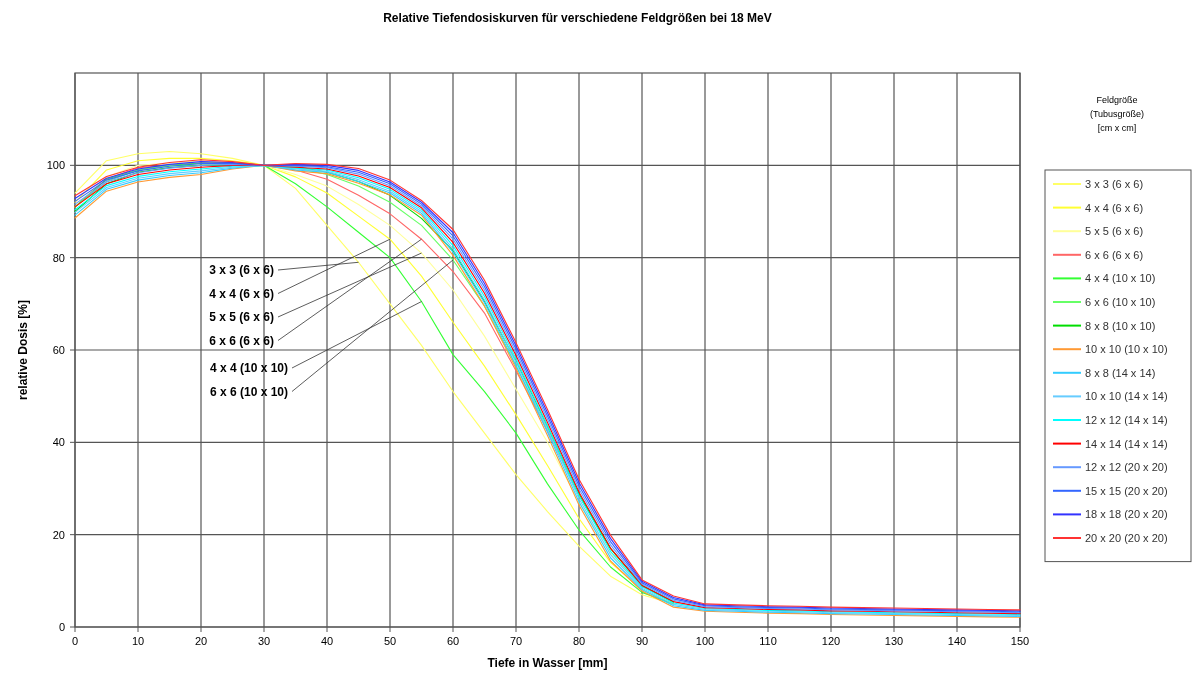 The image size is (1195, 688). I want to click on x-tick-label: 100, so click(705, 641).